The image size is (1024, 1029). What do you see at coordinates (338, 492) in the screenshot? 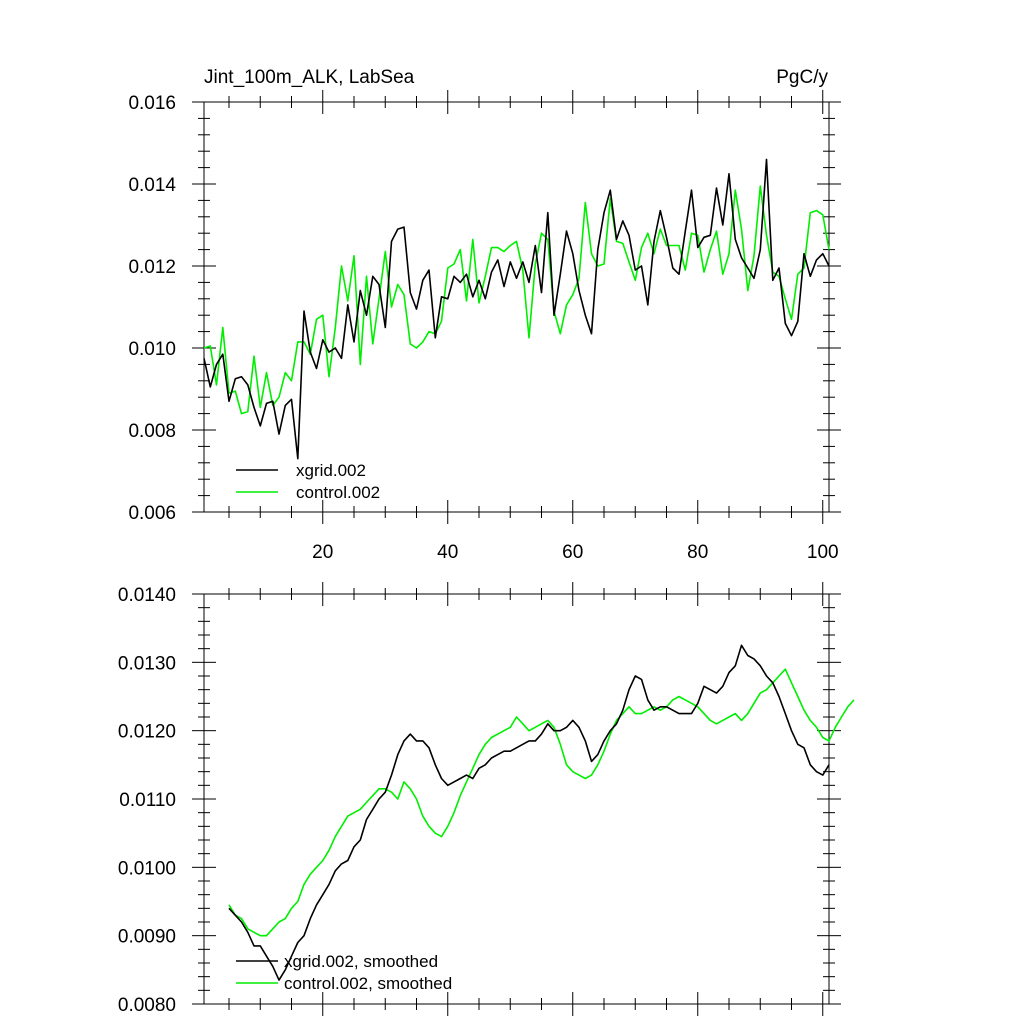
I see `legend-label: control.002` at bounding box center [338, 492].